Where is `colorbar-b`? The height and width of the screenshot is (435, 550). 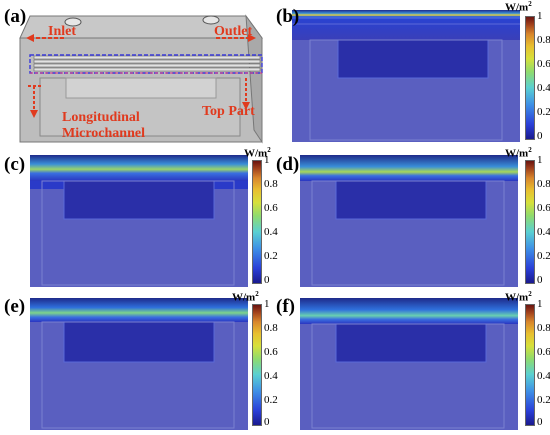 colorbar-b is located at coordinates (530, 78).